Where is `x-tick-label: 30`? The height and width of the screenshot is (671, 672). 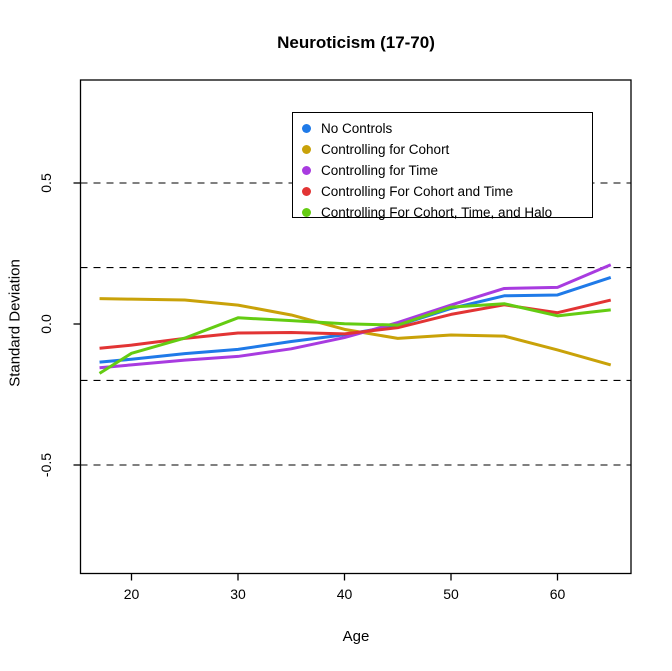
x-tick-label: 30 is located at coordinates (238, 594).